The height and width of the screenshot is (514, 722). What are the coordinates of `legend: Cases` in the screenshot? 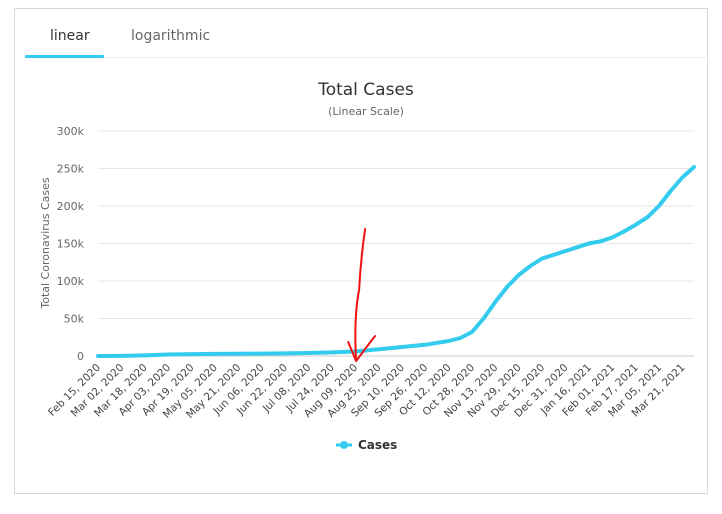 It's located at (366, 445).